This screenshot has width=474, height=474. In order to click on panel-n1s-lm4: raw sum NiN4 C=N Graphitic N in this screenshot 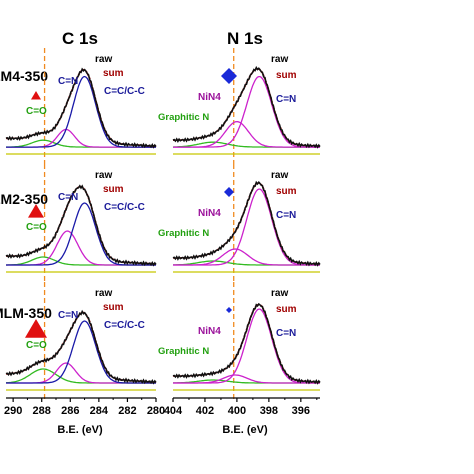, I will do `click(239, 106)`.